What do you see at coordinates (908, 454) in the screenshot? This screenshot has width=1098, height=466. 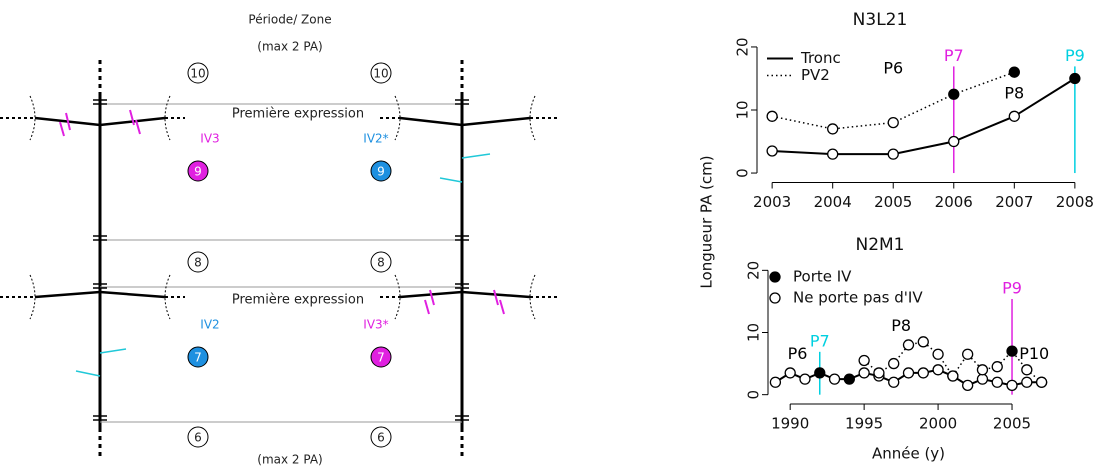 I see `x-axis-label: Année (y)` at bounding box center [908, 454].